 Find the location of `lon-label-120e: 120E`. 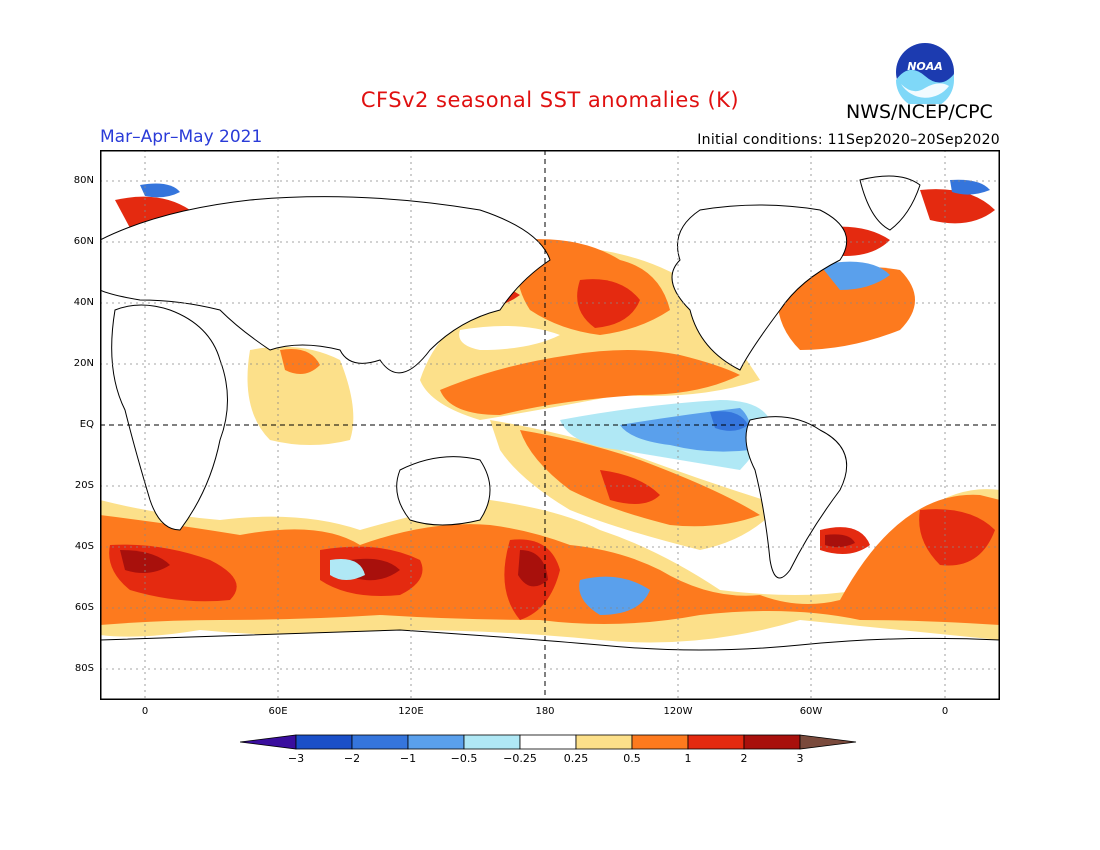

lon-label-120e: 120E is located at coordinates (411, 711).